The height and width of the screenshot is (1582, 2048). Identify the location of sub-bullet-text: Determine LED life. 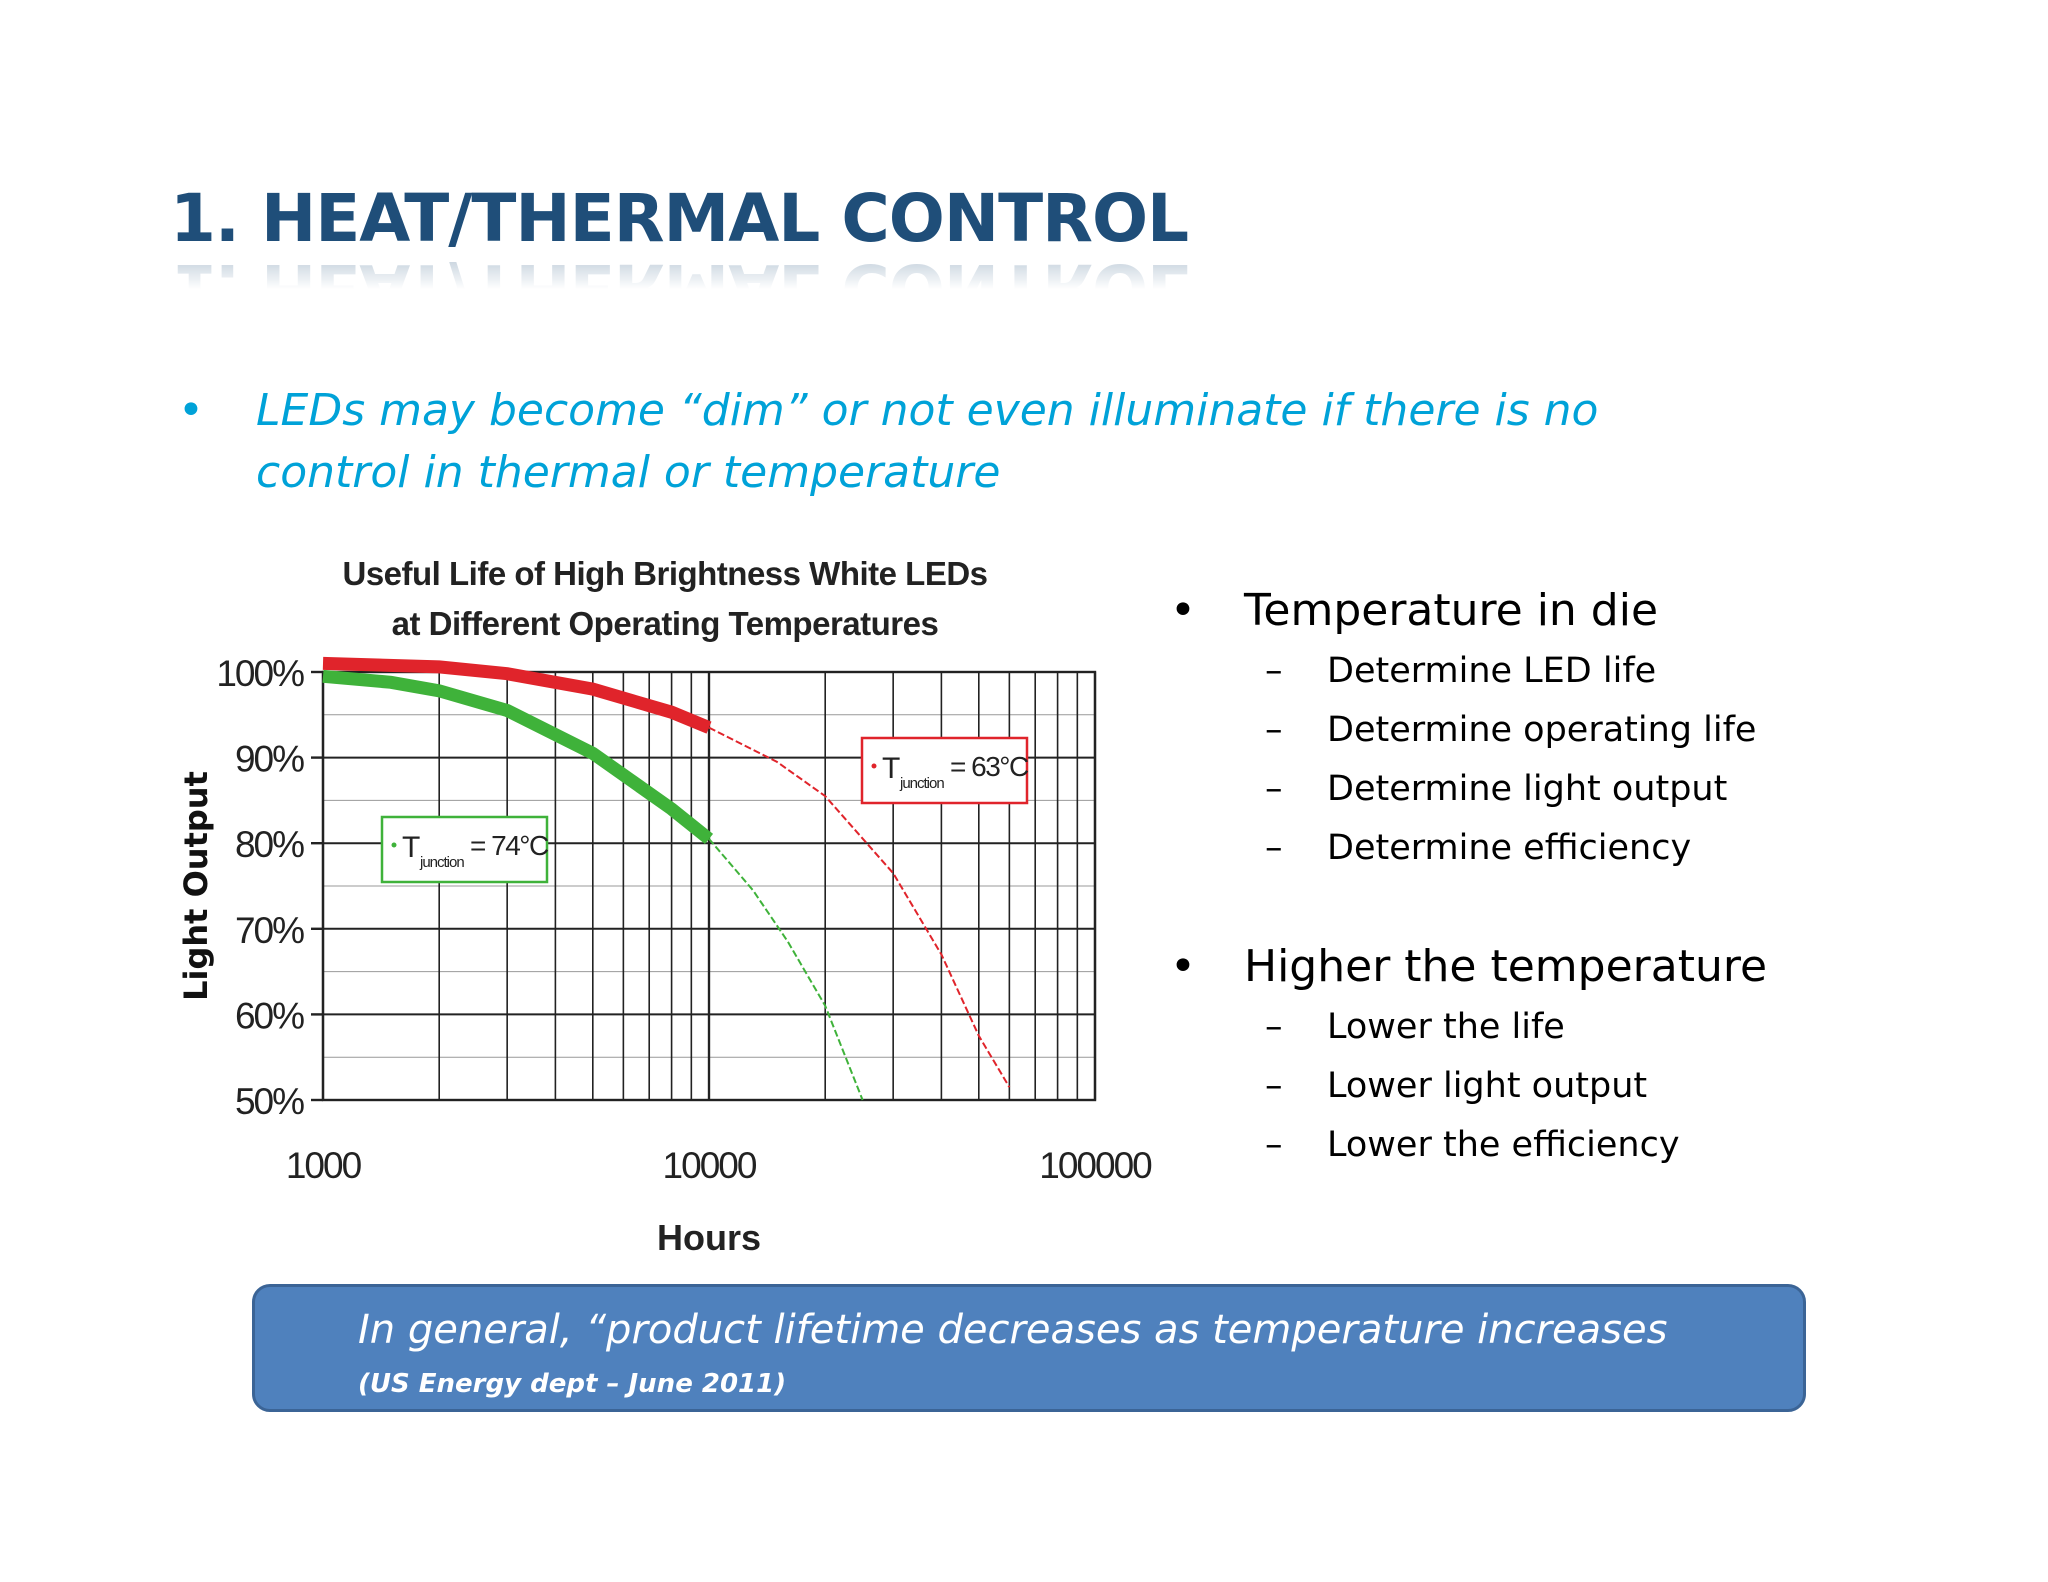
(1492, 671).